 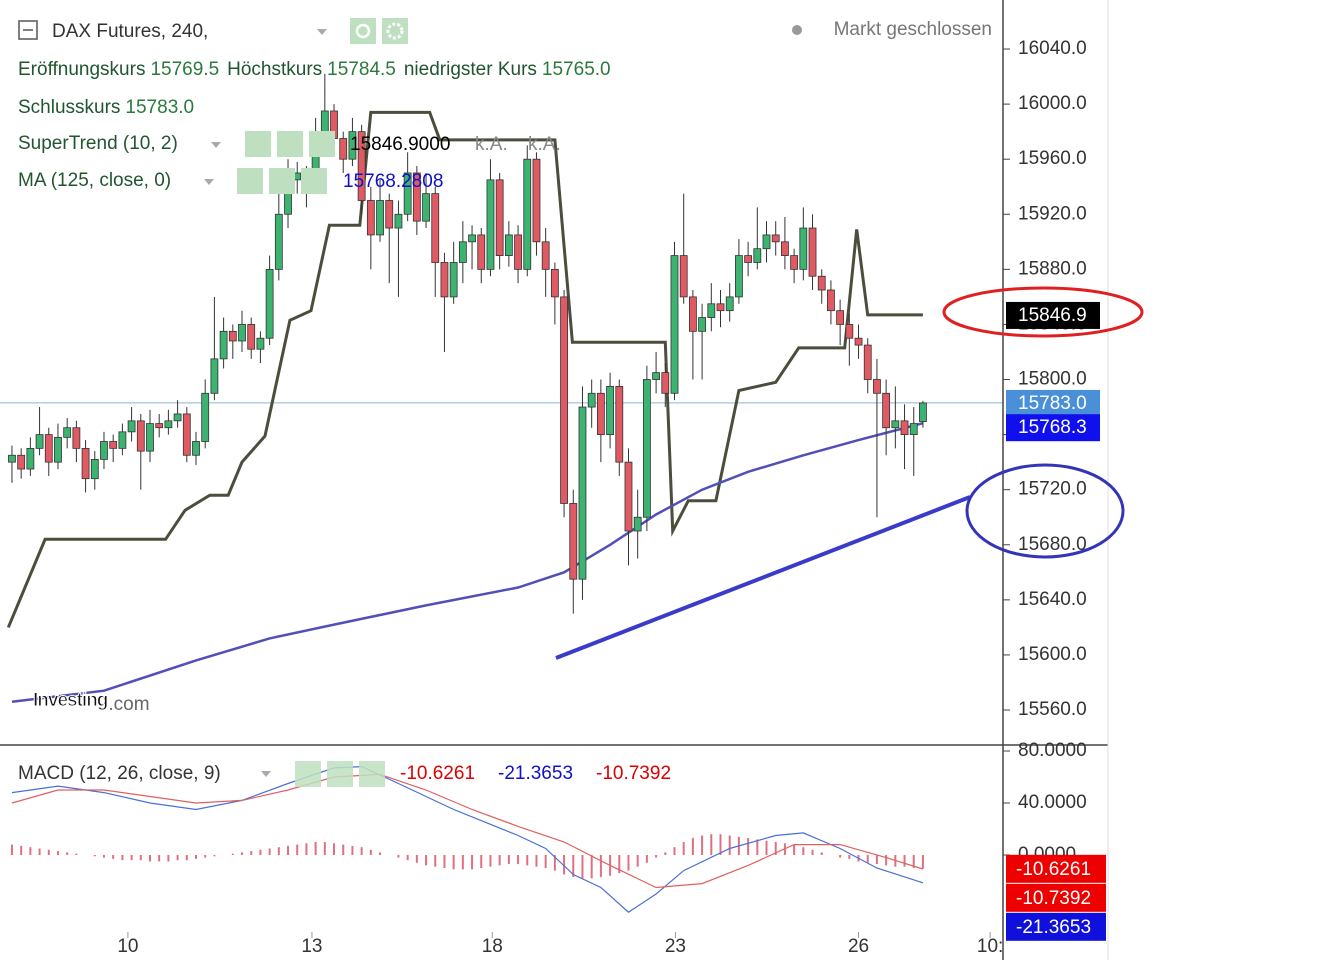 What do you see at coordinates (576, 69) in the screenshot?
I see `field-value: 15765.0` at bounding box center [576, 69].